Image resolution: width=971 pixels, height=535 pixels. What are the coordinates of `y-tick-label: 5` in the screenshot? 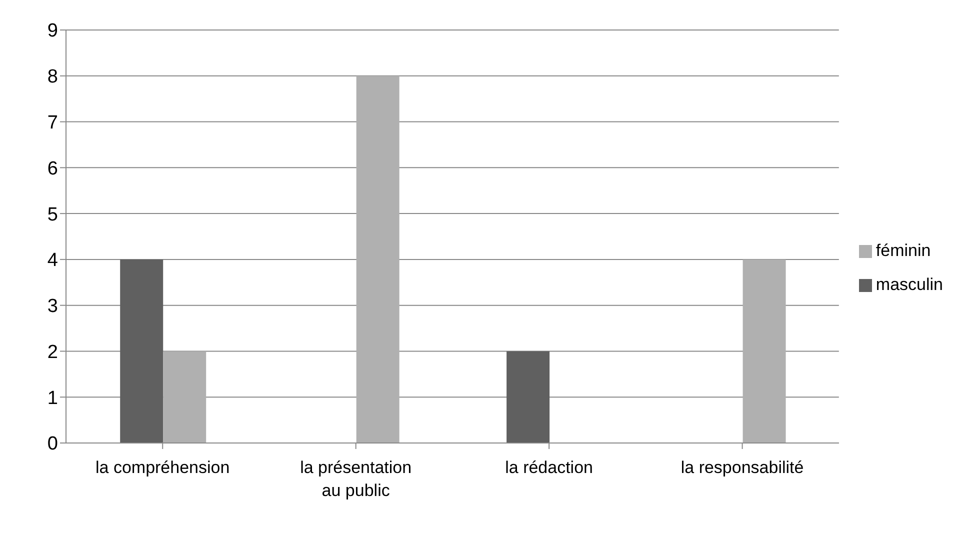 It's located at (52, 215).